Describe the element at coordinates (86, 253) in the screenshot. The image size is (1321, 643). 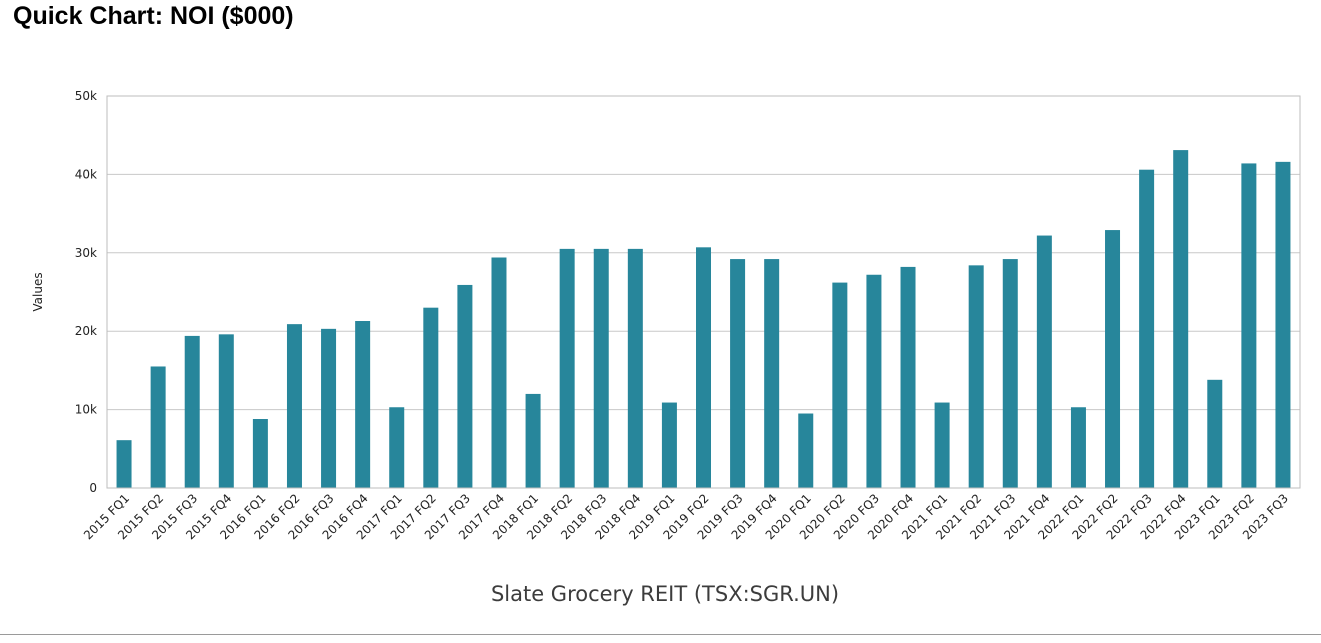
I see `y-tick-label: 30k` at that location.